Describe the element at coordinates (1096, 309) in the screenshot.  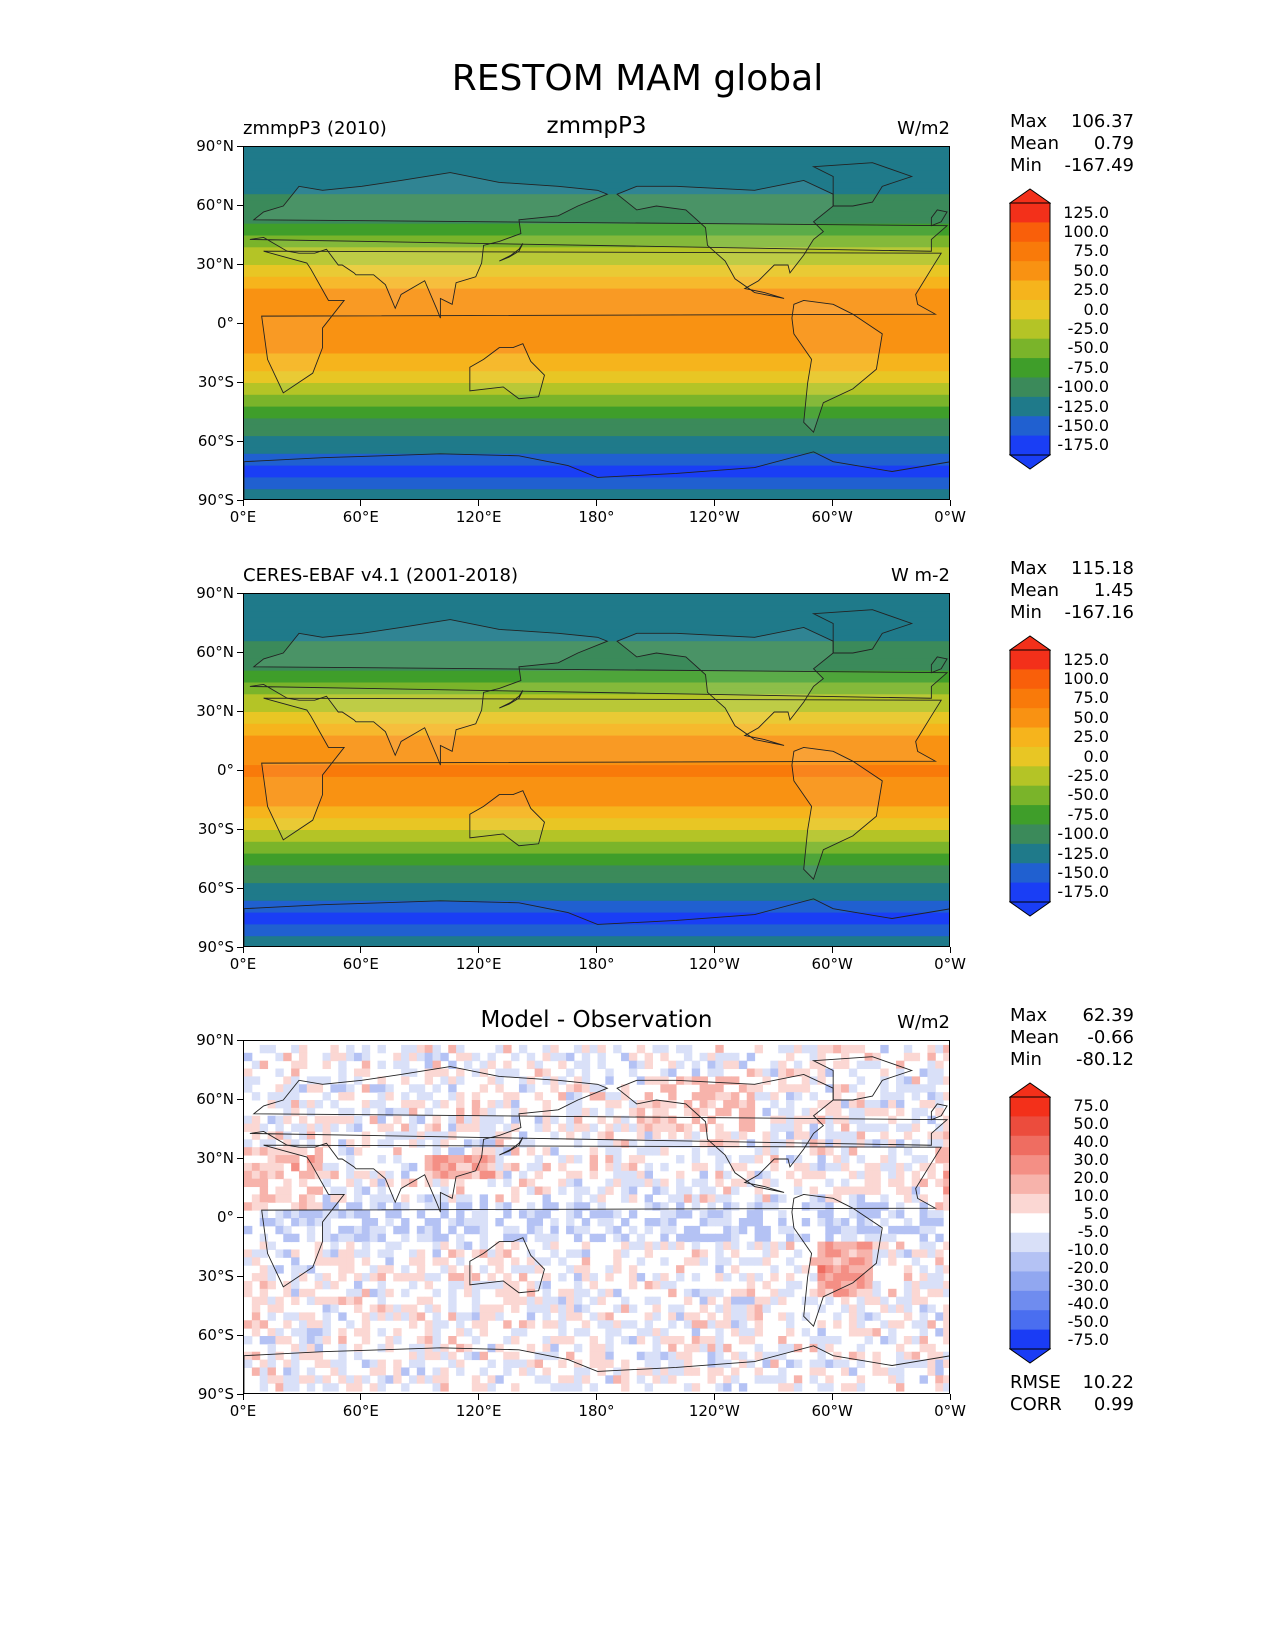
I see `colorbar-label: 0.0` at that location.